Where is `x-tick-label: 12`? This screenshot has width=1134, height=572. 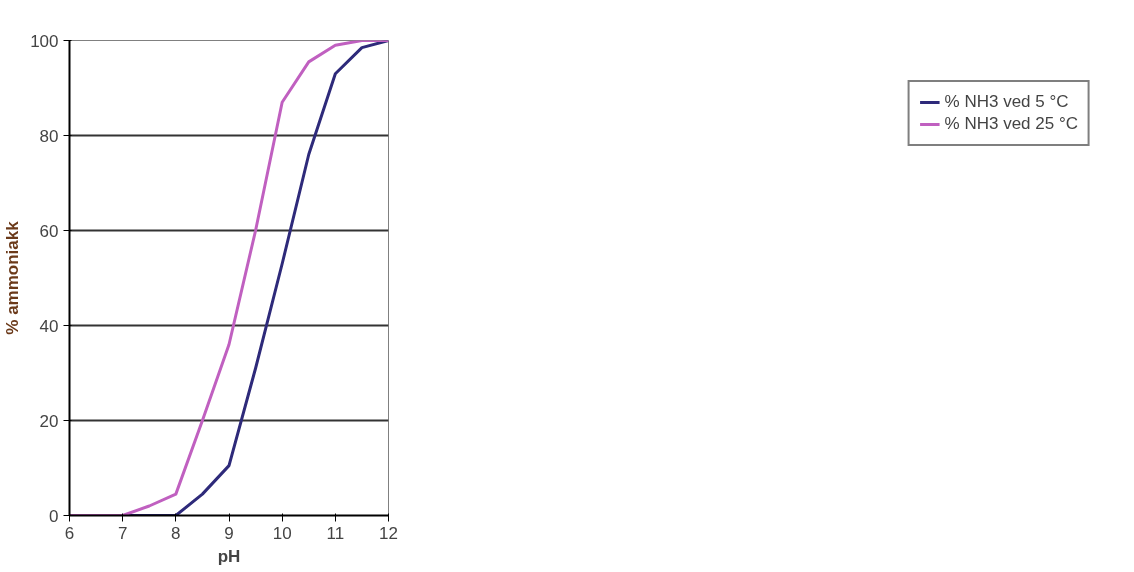 x-tick-label: 12 is located at coordinates (388, 533).